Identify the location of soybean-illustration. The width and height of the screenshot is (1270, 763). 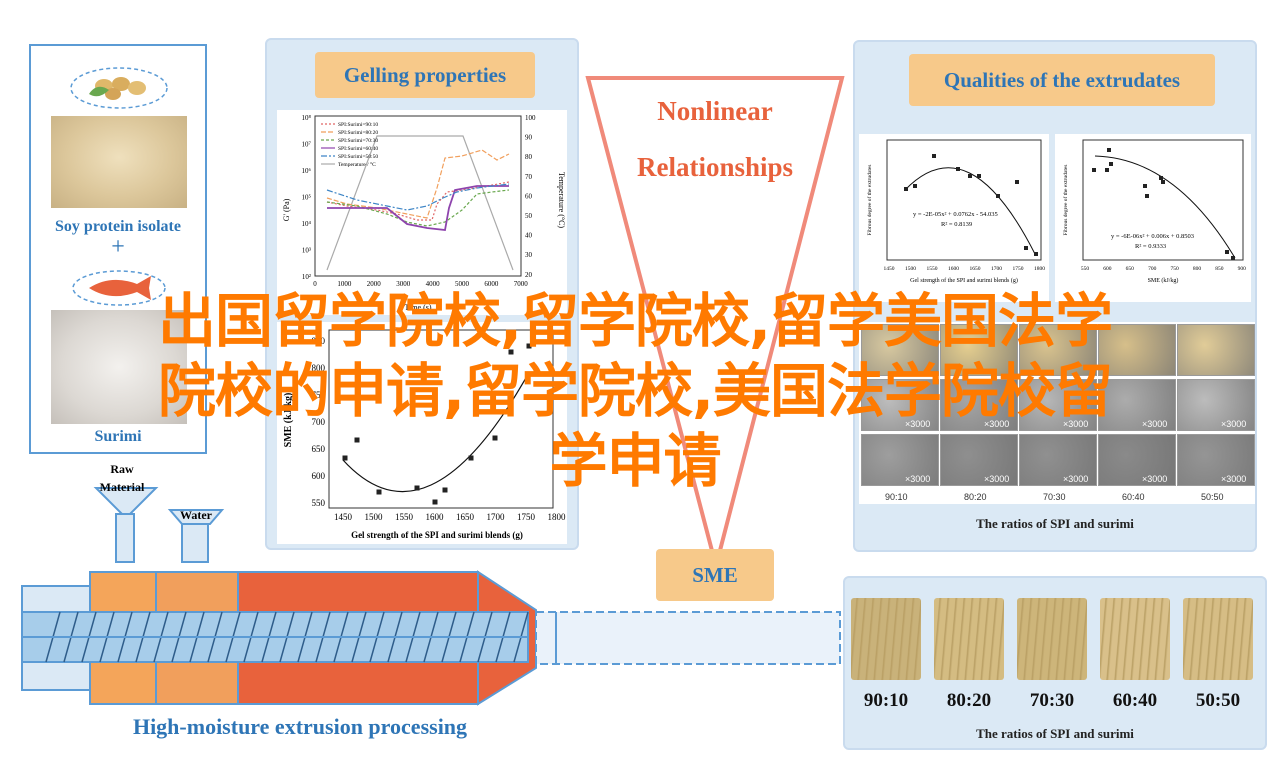
(119, 88).